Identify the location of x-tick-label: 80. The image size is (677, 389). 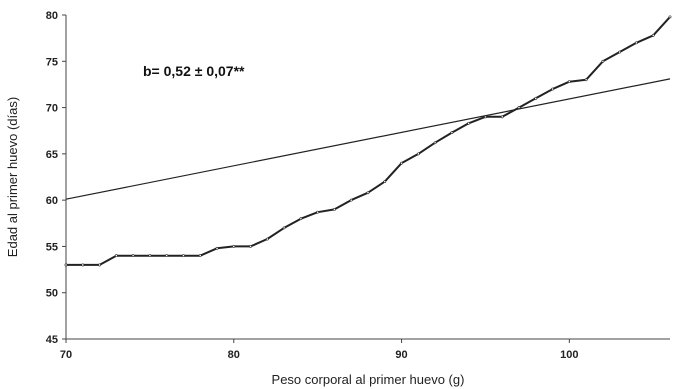
(234, 355).